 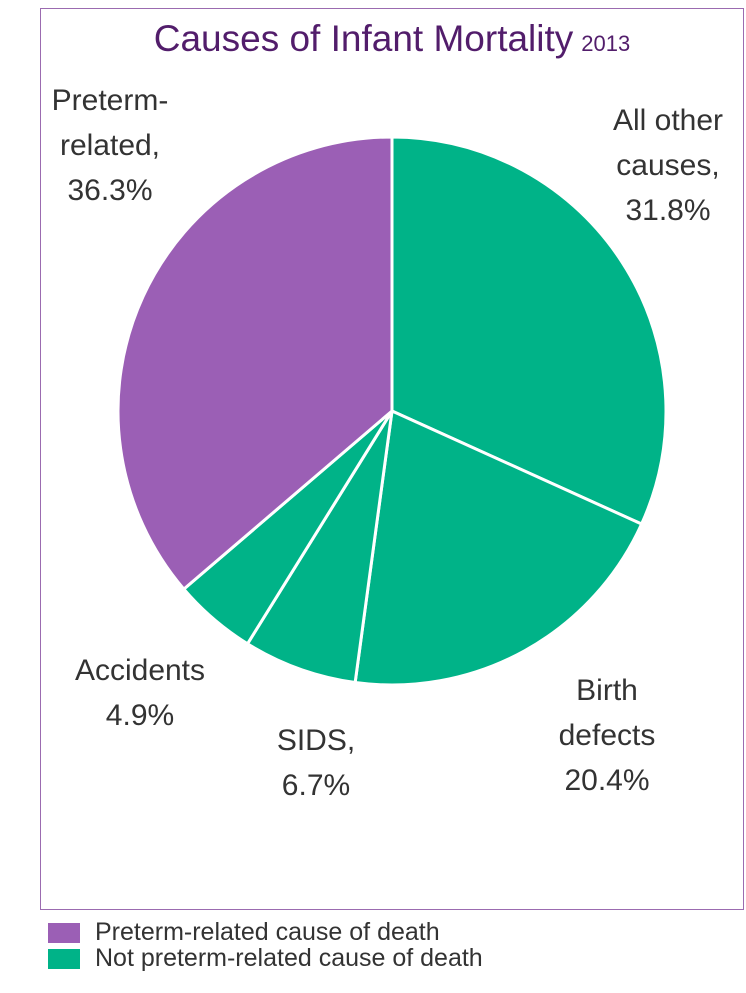 What do you see at coordinates (668, 143) in the screenshot?
I see `slice-category: All other causes,` at bounding box center [668, 143].